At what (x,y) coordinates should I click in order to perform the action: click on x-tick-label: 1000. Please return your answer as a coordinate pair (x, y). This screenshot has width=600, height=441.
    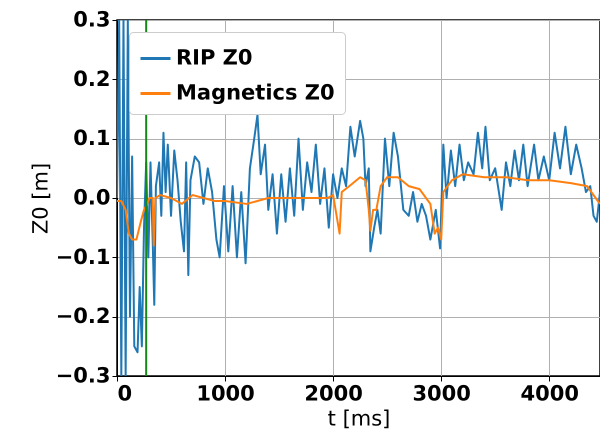
    Looking at the image, I should click on (225, 394).